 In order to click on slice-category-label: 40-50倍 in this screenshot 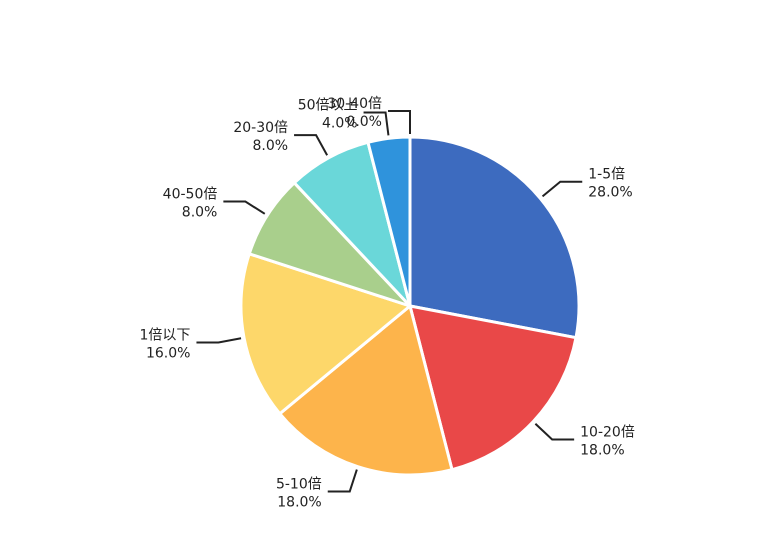, I will do `click(190, 195)`.